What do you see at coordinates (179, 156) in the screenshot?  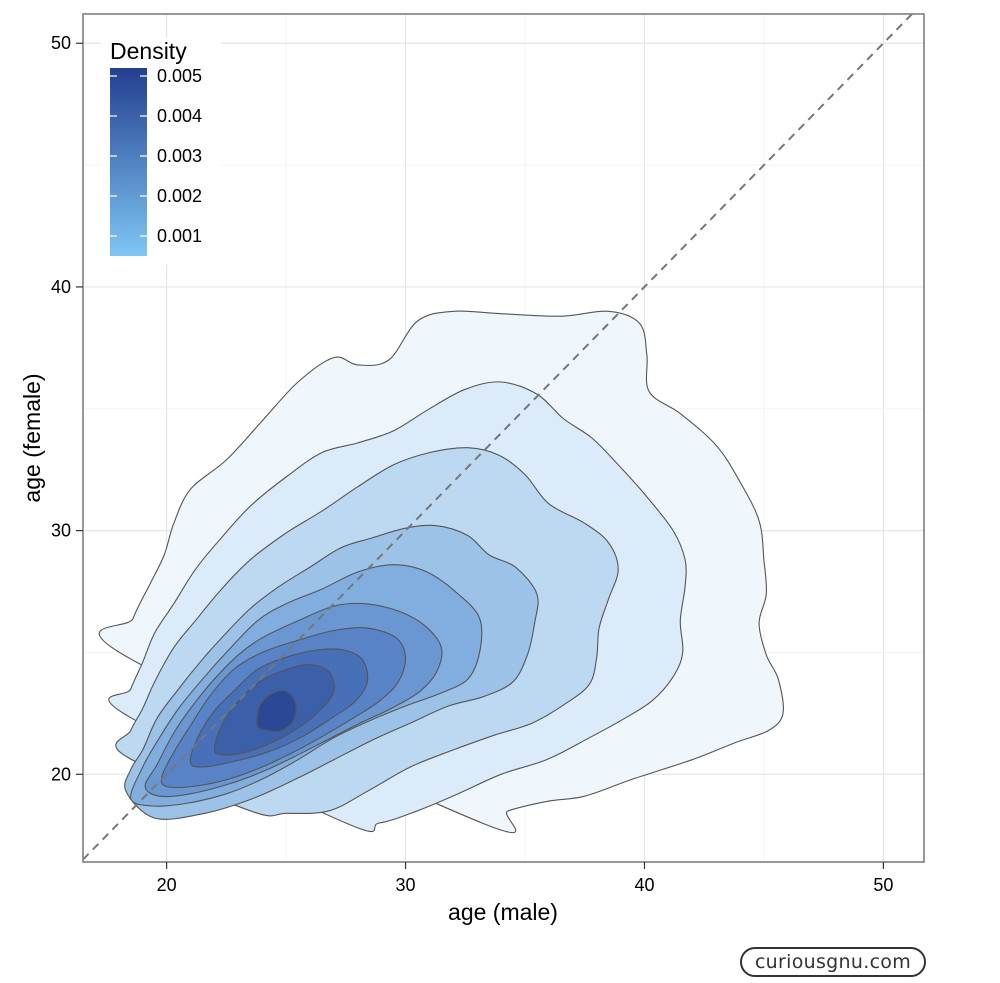 I see `legend-label: 0.003` at bounding box center [179, 156].